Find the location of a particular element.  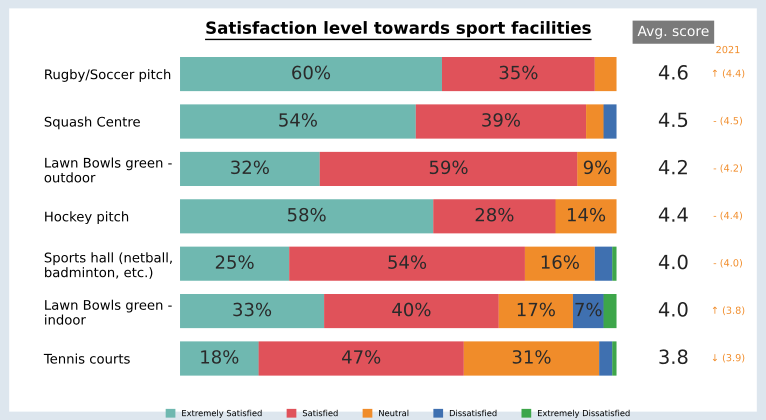

y-tick-label: Sports hall (netball, badminton, etc.) is located at coordinates (108, 265).